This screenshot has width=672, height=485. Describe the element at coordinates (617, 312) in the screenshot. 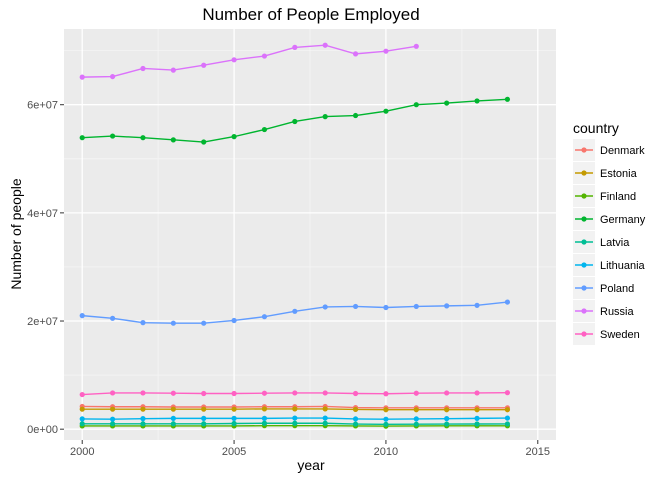

I see `legend-label-russia: Russia` at that location.